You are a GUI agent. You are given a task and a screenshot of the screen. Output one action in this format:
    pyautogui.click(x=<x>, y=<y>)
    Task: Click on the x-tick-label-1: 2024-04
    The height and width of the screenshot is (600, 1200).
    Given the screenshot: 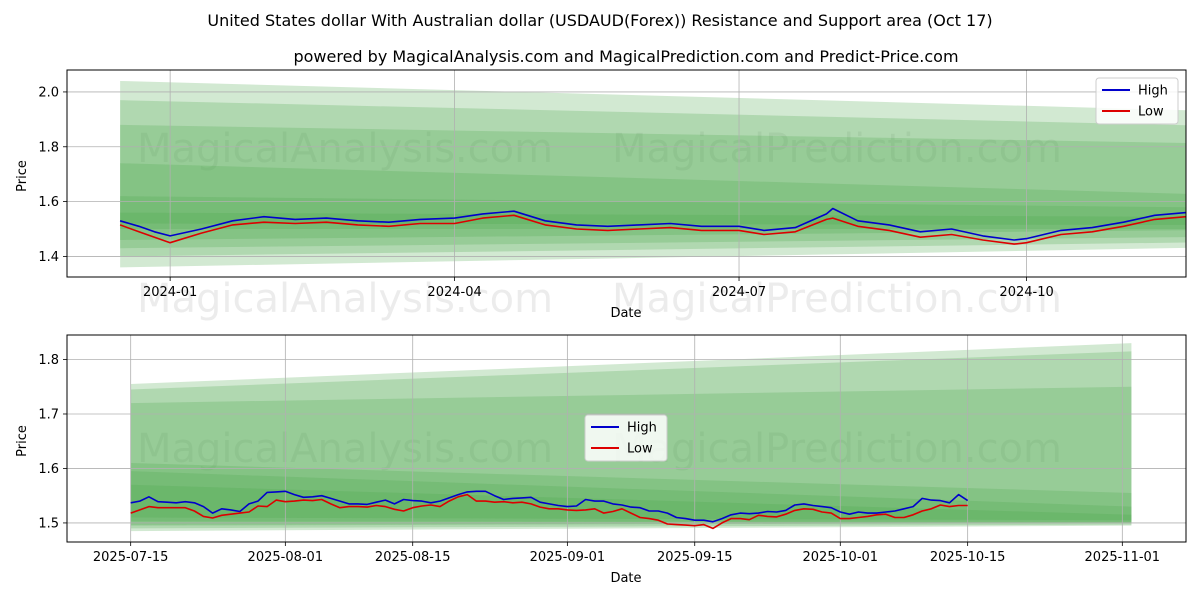 What is the action you would take?
    pyautogui.click(x=454, y=292)
    